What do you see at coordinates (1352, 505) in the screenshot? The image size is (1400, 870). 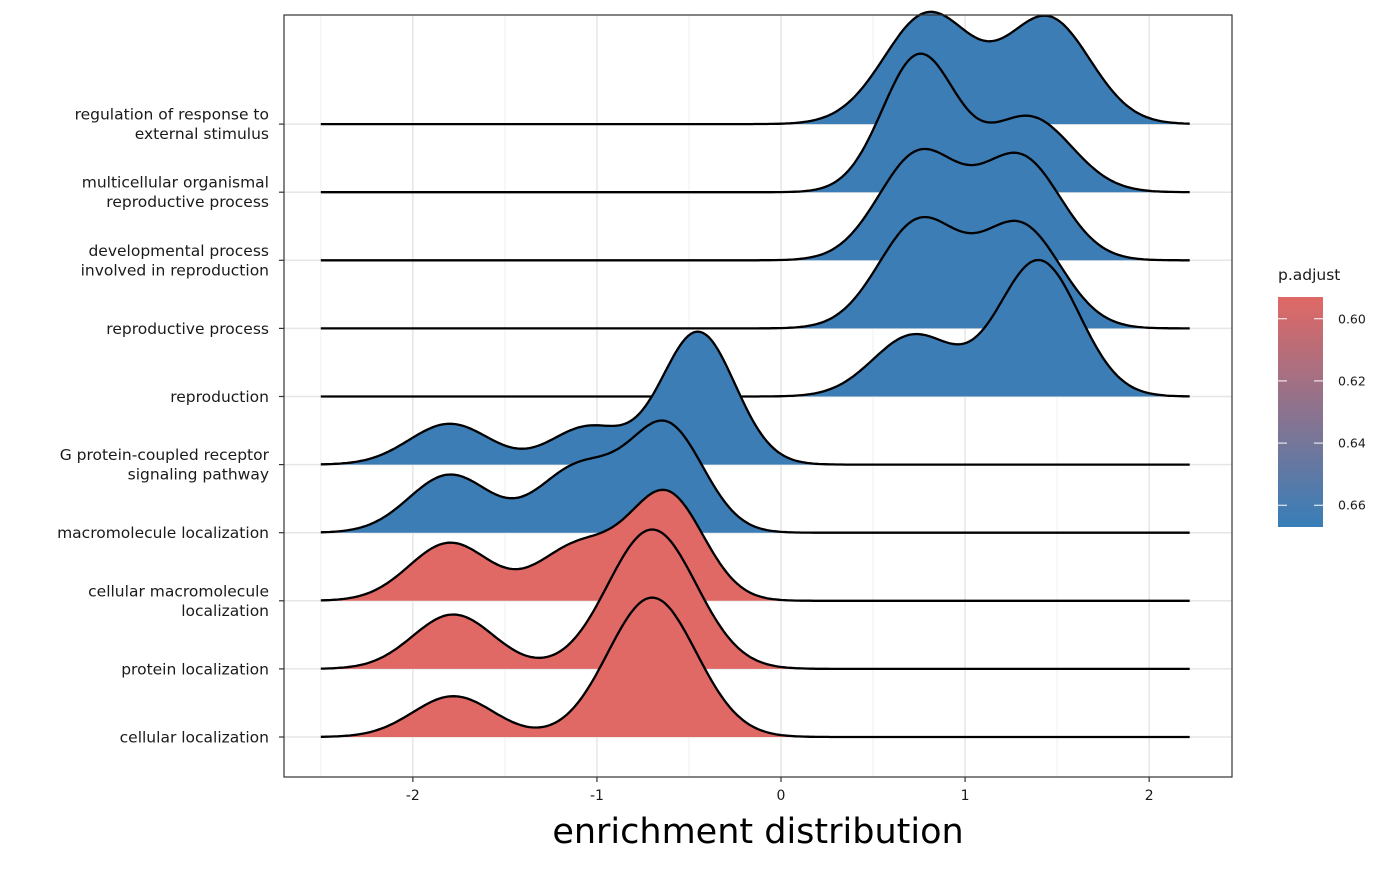 I see `legend-tick-label: 0.66` at bounding box center [1352, 505].